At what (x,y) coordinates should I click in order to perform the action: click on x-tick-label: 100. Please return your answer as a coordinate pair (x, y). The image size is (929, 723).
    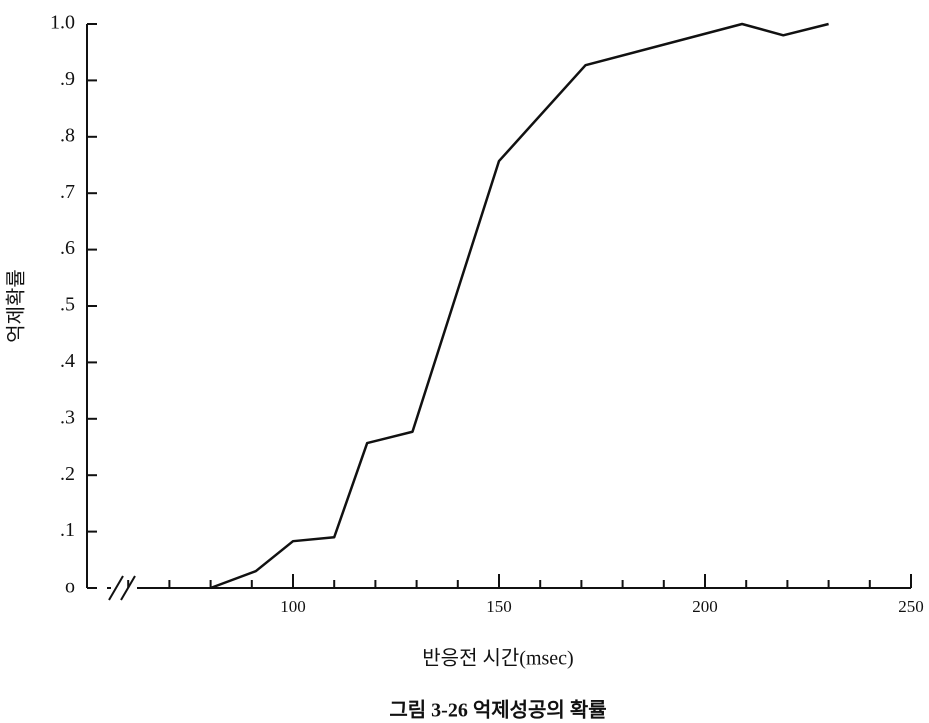
    Looking at the image, I should click on (293, 606).